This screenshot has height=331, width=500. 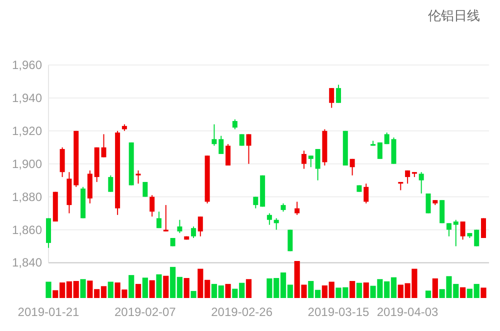 What do you see at coordinates (27, 97) in the screenshot?
I see `y-tick-label: 1,940` at bounding box center [27, 97].